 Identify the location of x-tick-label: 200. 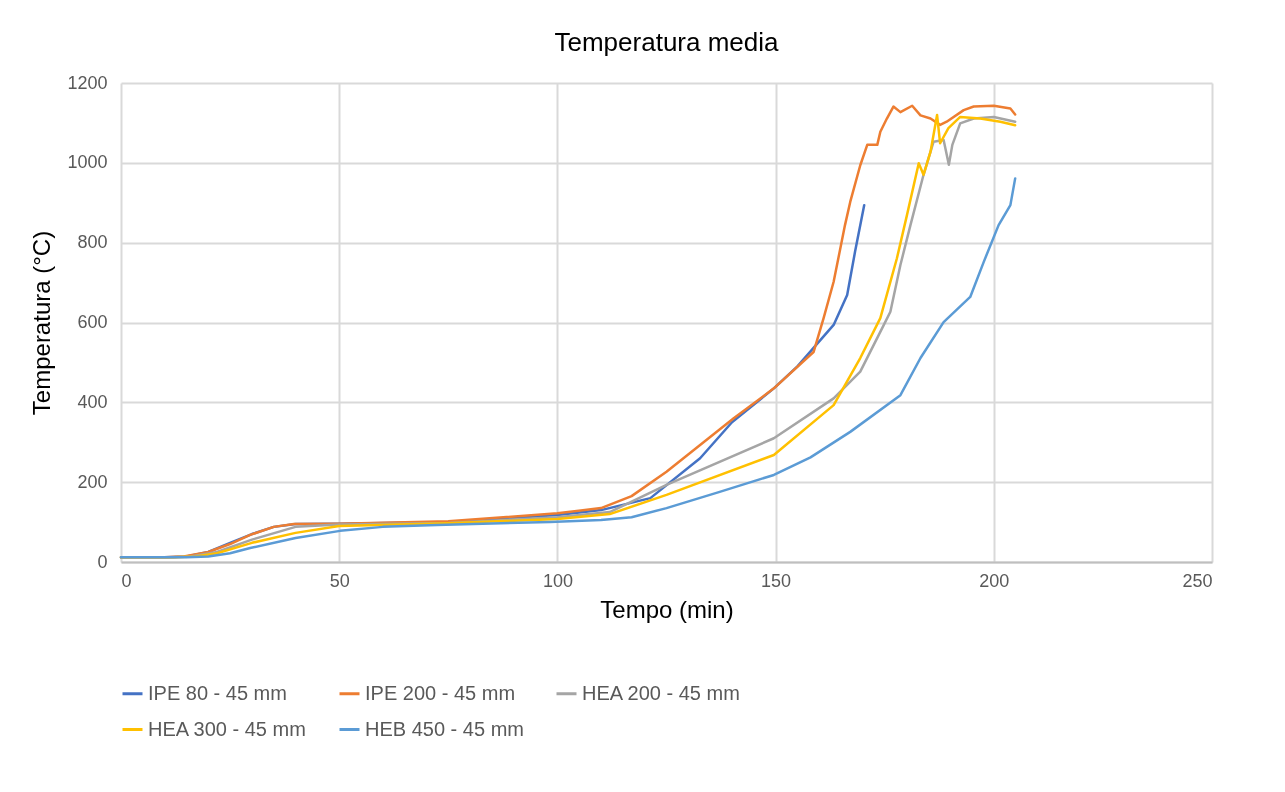
(994, 580).